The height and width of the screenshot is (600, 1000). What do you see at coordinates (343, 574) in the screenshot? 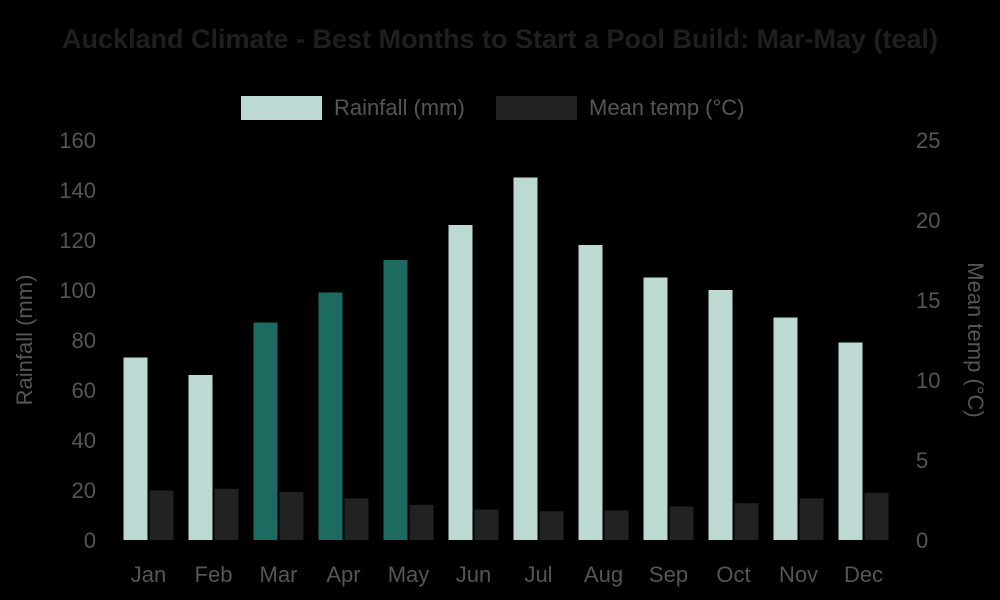
I see `x-tick-label: Apr` at bounding box center [343, 574].